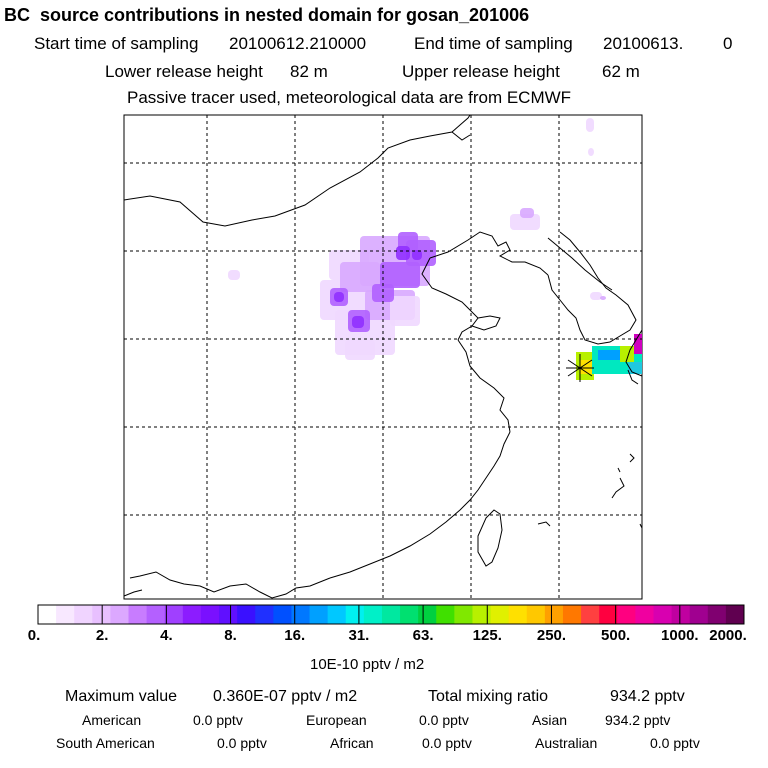 The image size is (768, 768). I want to click on end-time-label: End time of sampling, so click(493, 43).